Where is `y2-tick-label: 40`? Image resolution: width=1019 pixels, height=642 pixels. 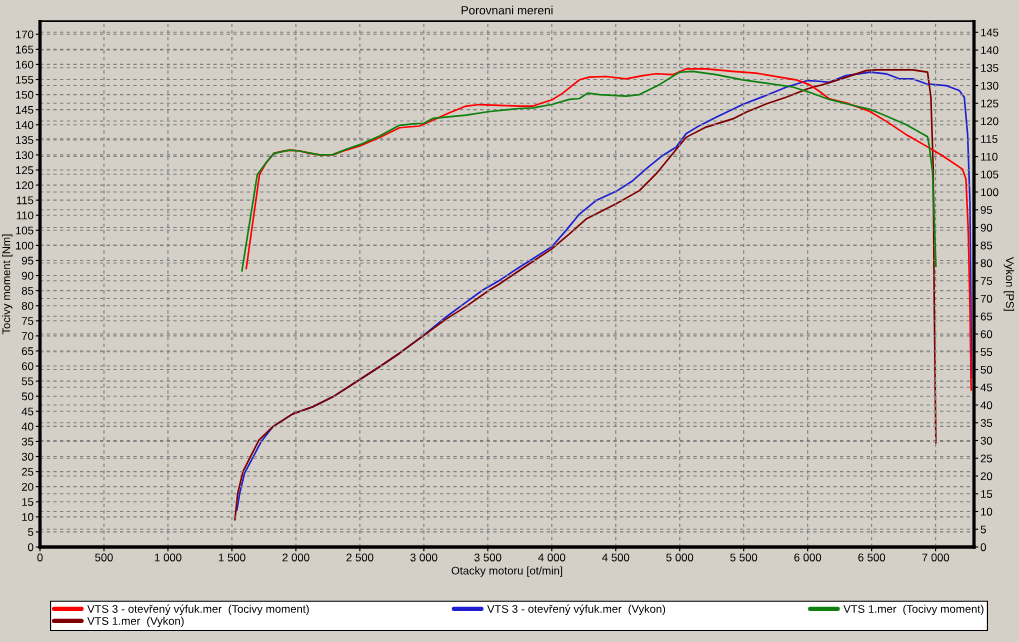
y2-tick-label: 40 is located at coordinates (986, 405).